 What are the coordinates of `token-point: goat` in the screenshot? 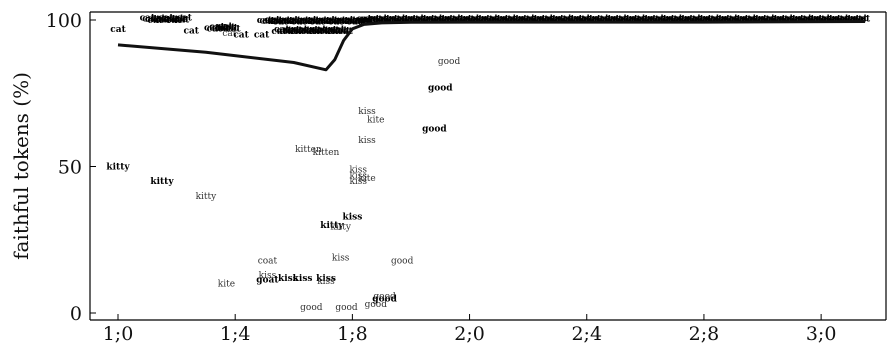 It's located at (267, 280).